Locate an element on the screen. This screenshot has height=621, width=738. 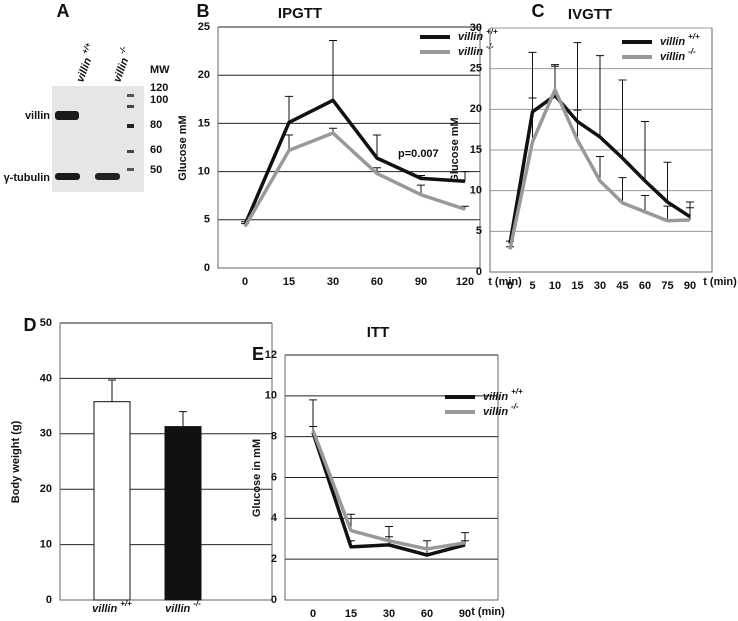
x-tick-label: 120 is located at coordinates (465, 282).